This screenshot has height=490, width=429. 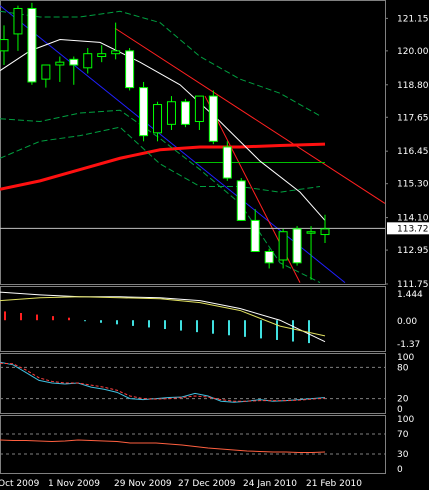 What do you see at coordinates (413, 86) in the screenshot?
I see `y-tick-label: 118.80` at bounding box center [413, 86].